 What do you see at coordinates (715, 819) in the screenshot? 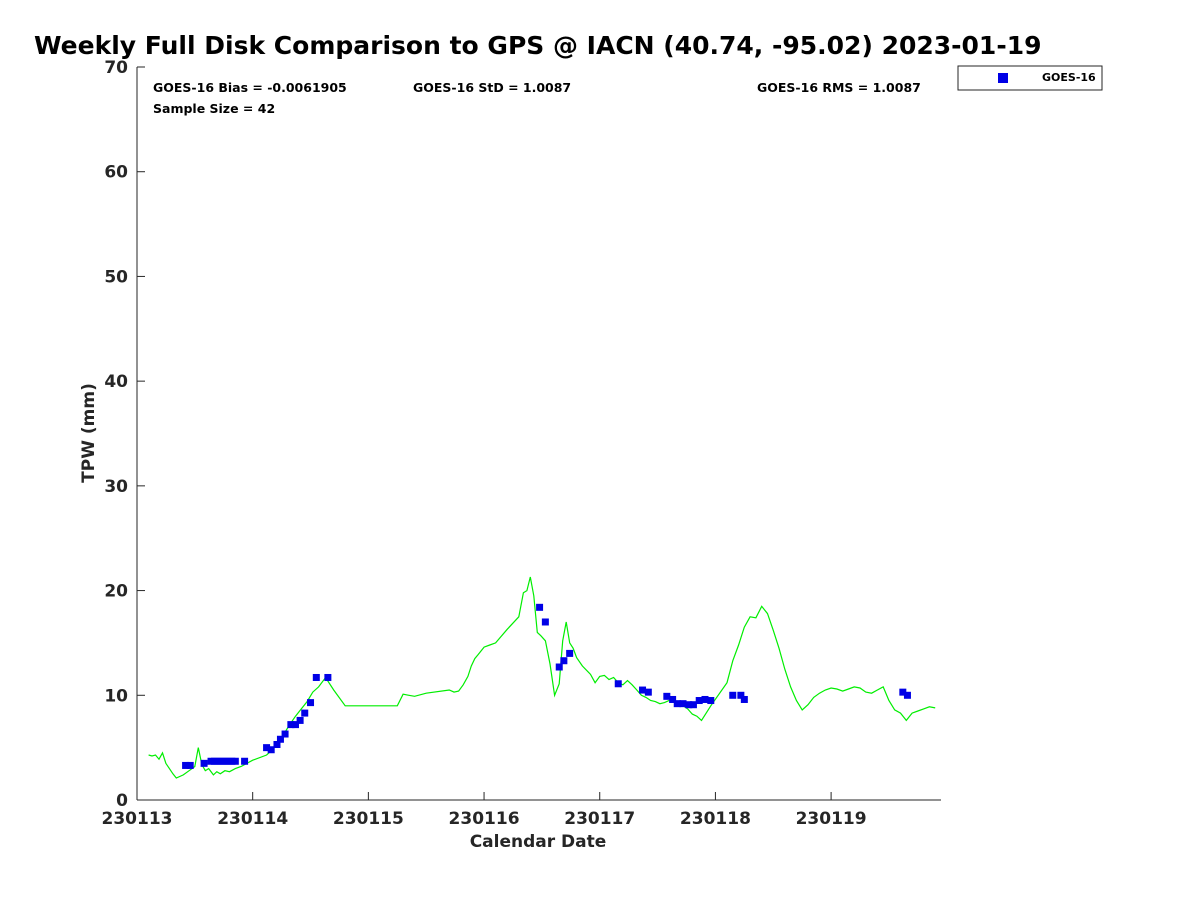
I see `x-tick-label: 230118` at bounding box center [715, 819].